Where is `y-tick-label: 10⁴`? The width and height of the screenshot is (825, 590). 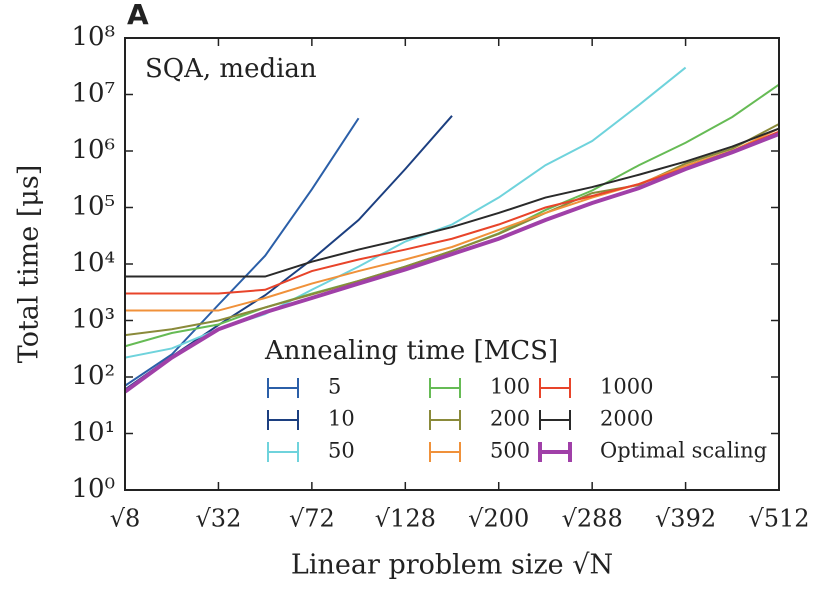 y-tick-label: 10⁴ is located at coordinates (93, 263).